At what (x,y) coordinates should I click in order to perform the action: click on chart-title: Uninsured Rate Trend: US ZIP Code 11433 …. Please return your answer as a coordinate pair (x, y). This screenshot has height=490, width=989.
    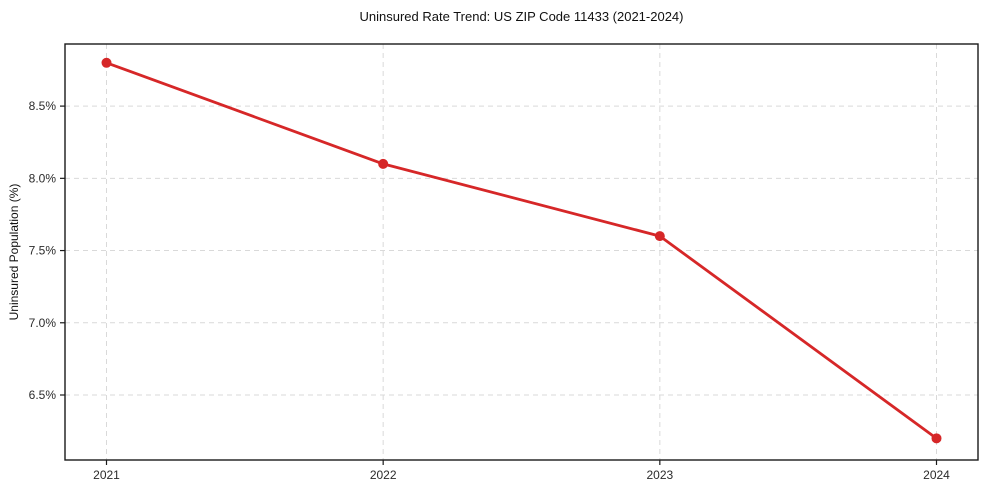
    Looking at the image, I should click on (521, 16).